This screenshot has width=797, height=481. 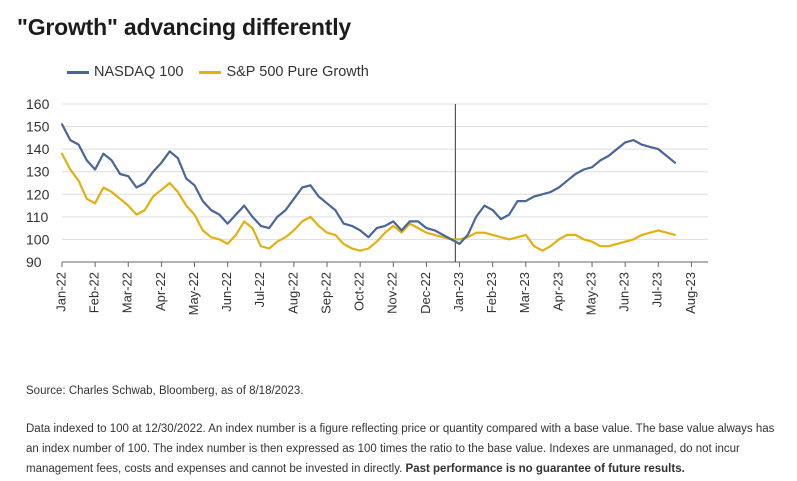 What do you see at coordinates (359, 291) in the screenshot?
I see `x-tick-label: Oct-22` at bounding box center [359, 291].